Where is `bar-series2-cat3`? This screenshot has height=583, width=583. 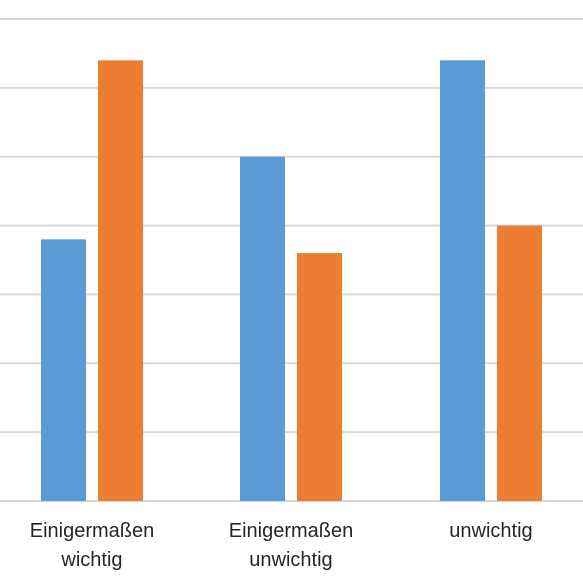
bar-series2-cat3 is located at coordinates (519, 363).